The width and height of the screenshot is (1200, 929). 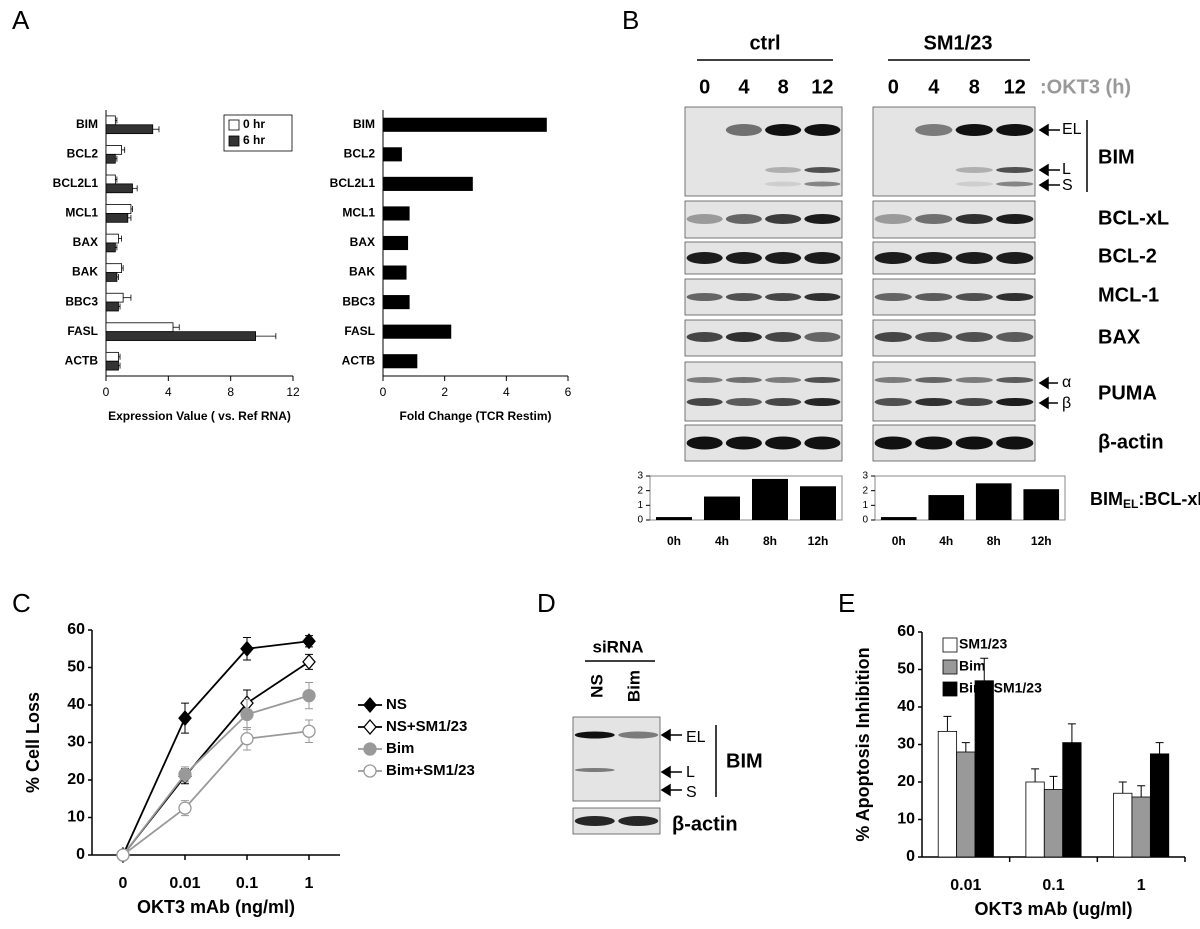 What do you see at coordinates (1145, 500) in the screenshot?
I see `ratio-label: BIMEL:BCL-xL` at bounding box center [1145, 500].